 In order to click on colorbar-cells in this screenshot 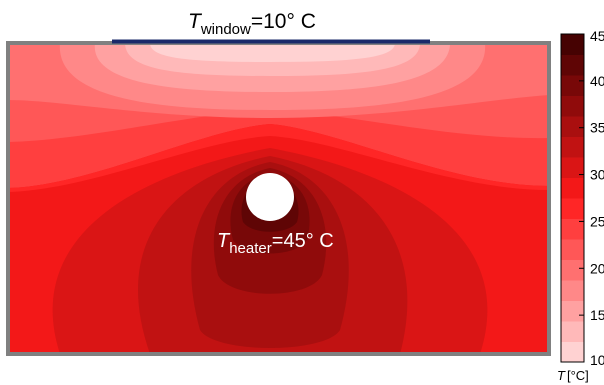, I will do `click(572, 198)`.